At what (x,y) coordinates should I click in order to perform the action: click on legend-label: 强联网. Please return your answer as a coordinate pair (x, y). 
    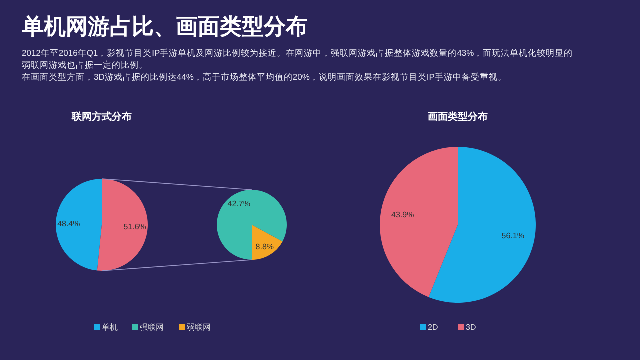
    Looking at the image, I should click on (152, 327).